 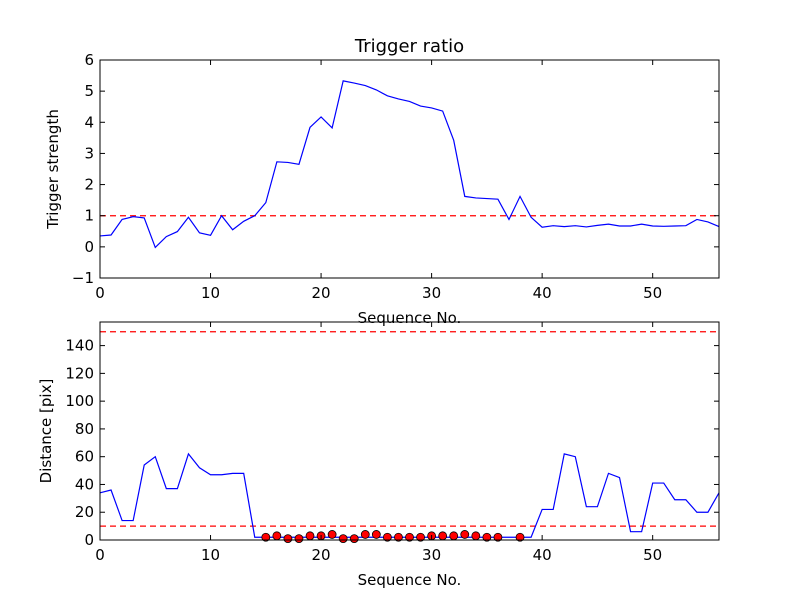 What do you see at coordinates (89, 153) in the screenshot?
I see `y-tick-label: 3` at bounding box center [89, 153].